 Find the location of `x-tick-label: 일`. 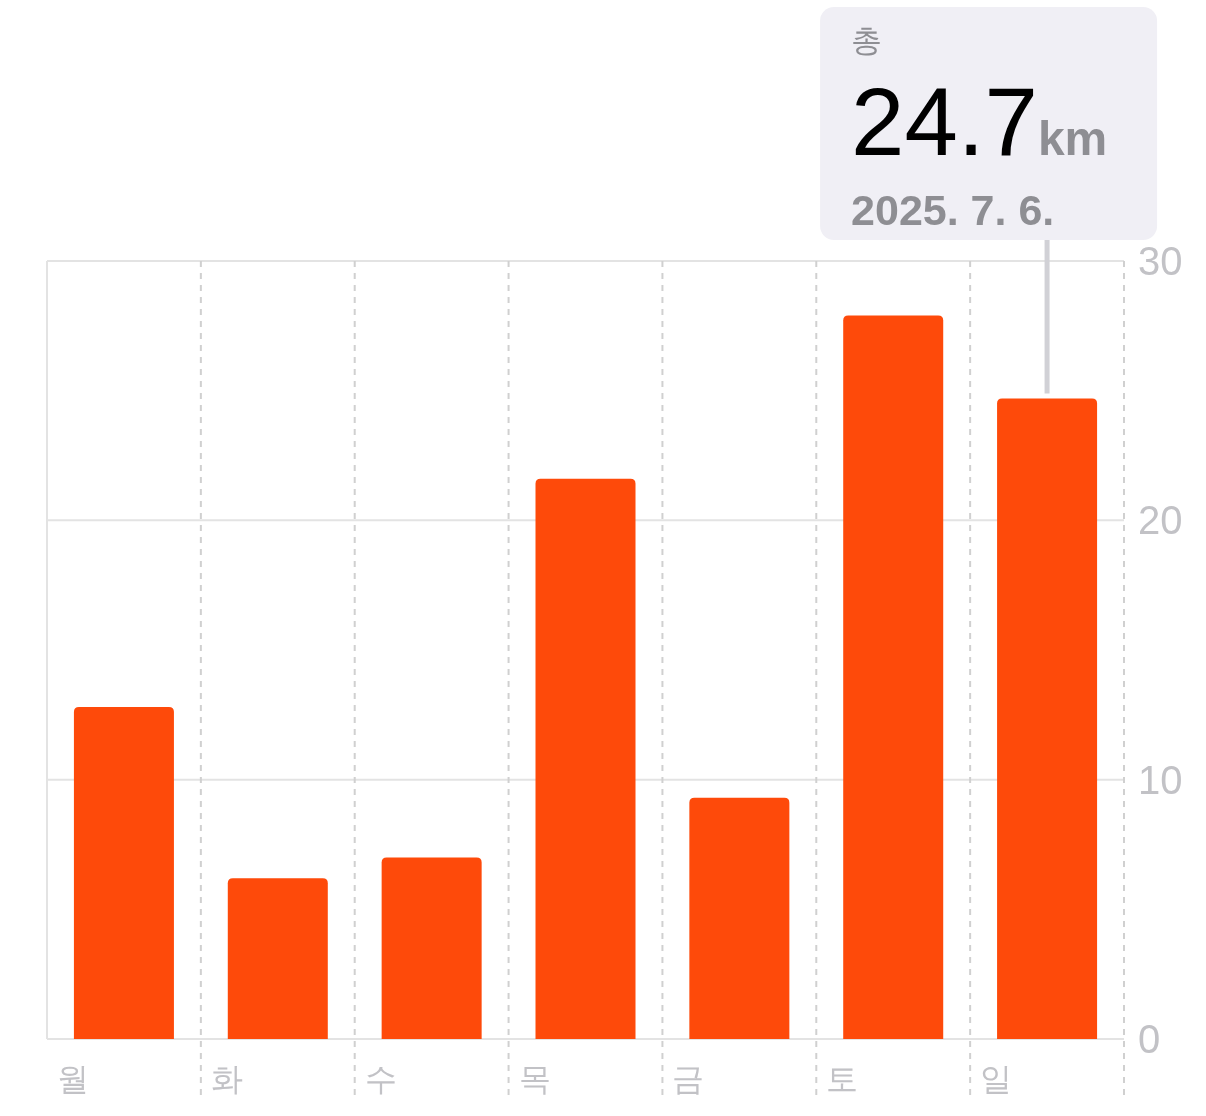

x-tick-label: 일 is located at coordinates (996, 1079).